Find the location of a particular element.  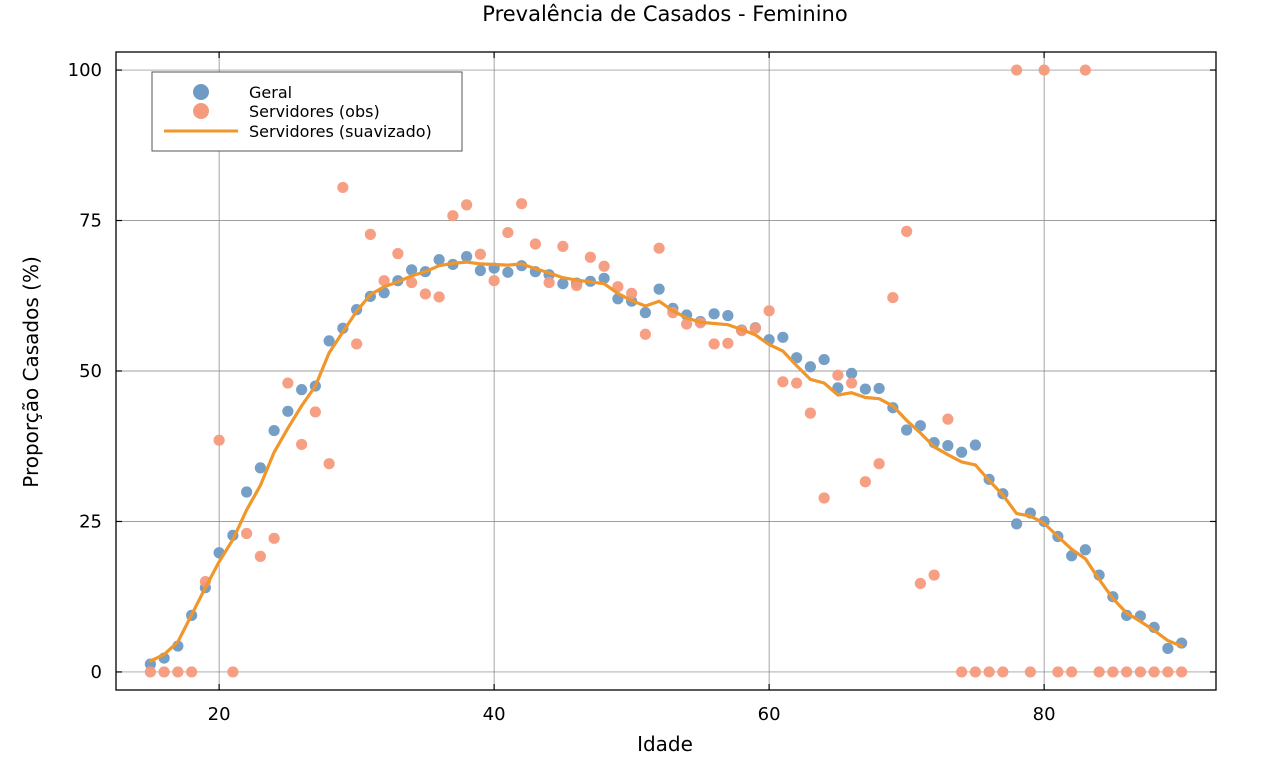

legend-label-geral: Geral is located at coordinates (270, 92).